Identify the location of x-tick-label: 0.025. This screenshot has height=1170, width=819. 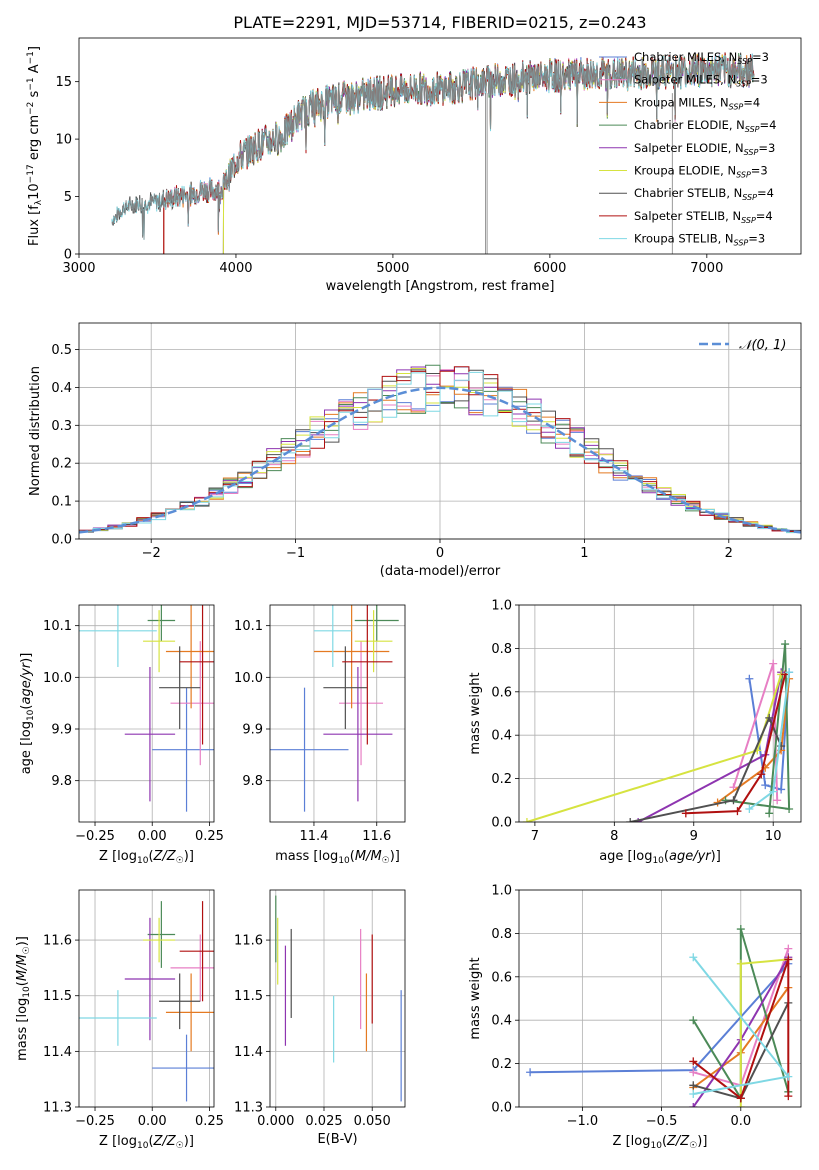
(323, 1121).